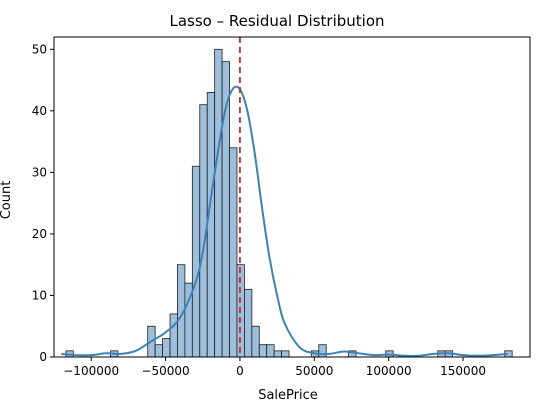 This screenshot has width=556, height=417. I want to click on y-tick-label-5: 50, so click(39, 49).